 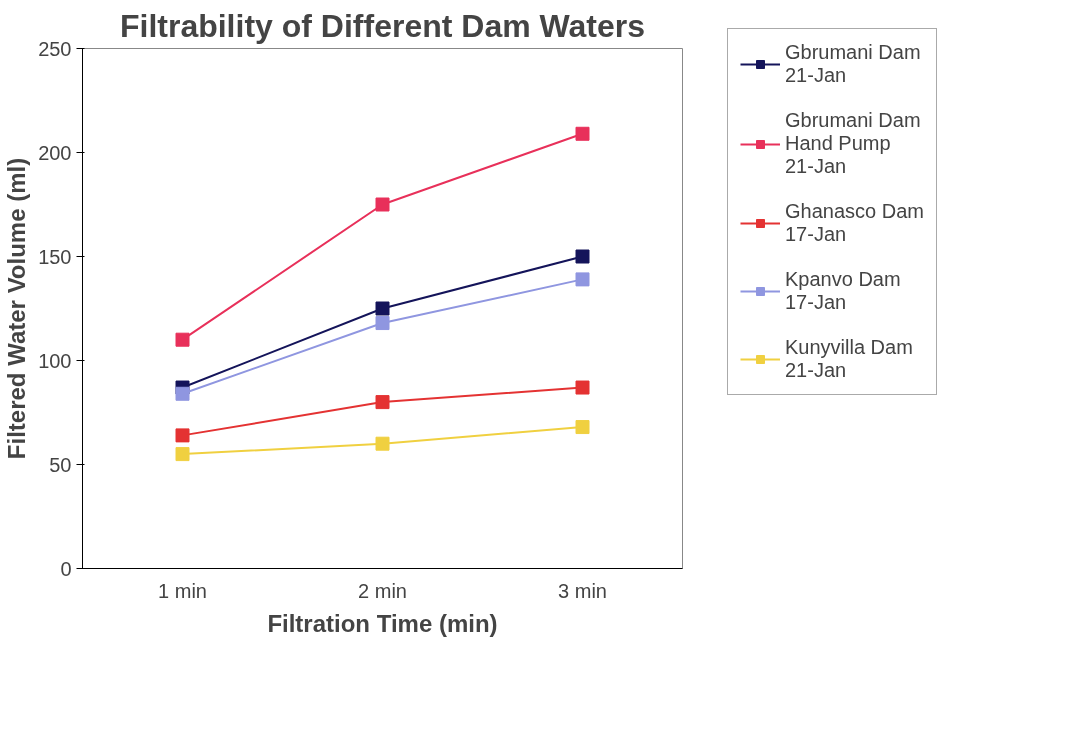 What do you see at coordinates (382, 25) in the screenshot?
I see `chart-title: Filtrability of Different Dam Waters` at bounding box center [382, 25].